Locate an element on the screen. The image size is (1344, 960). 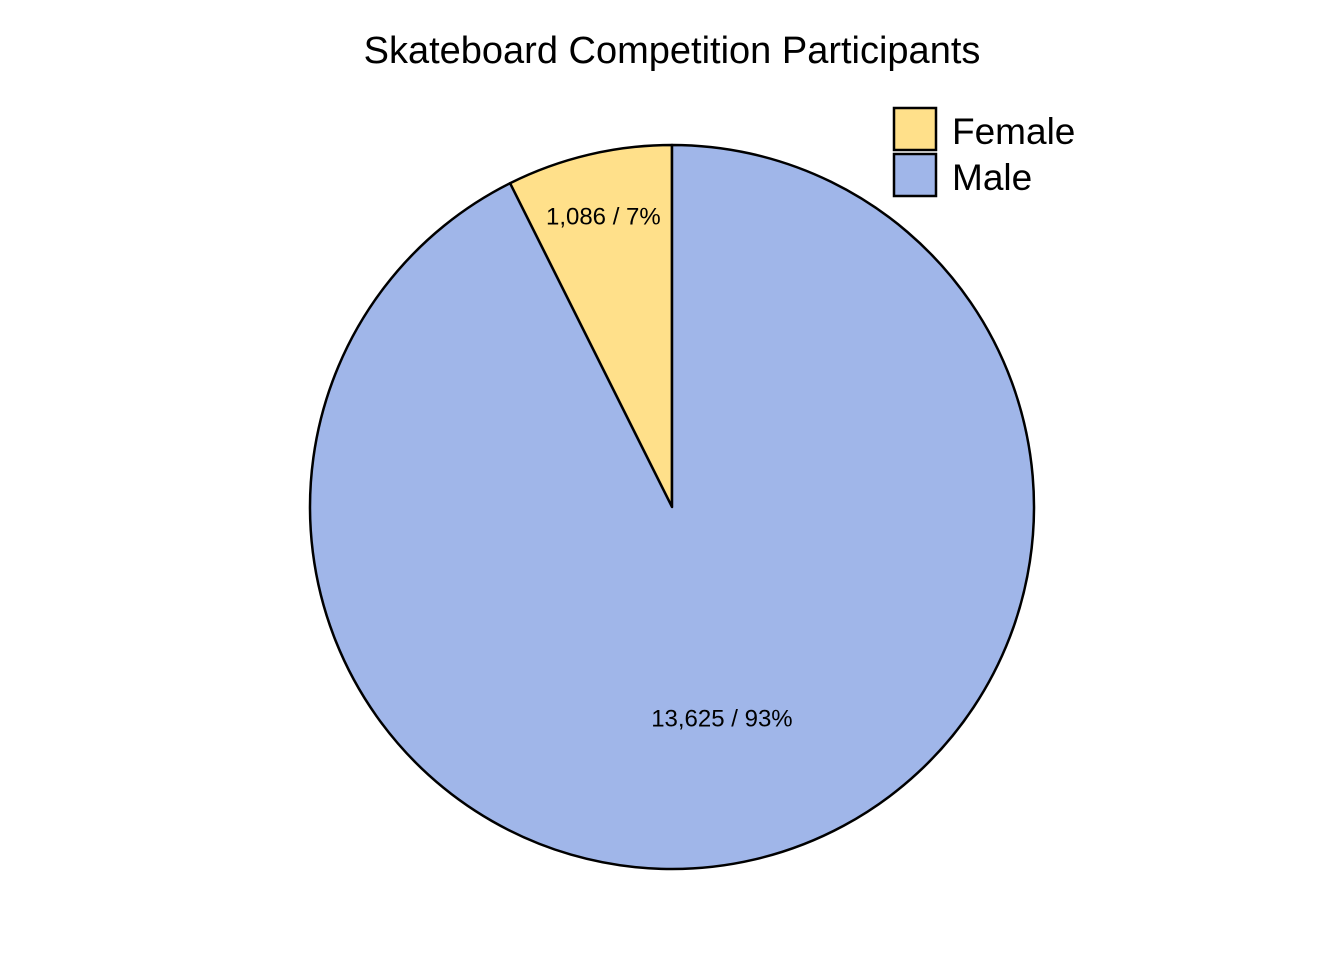
slice-label-female: 1,086 / 7% is located at coordinates (603, 216).